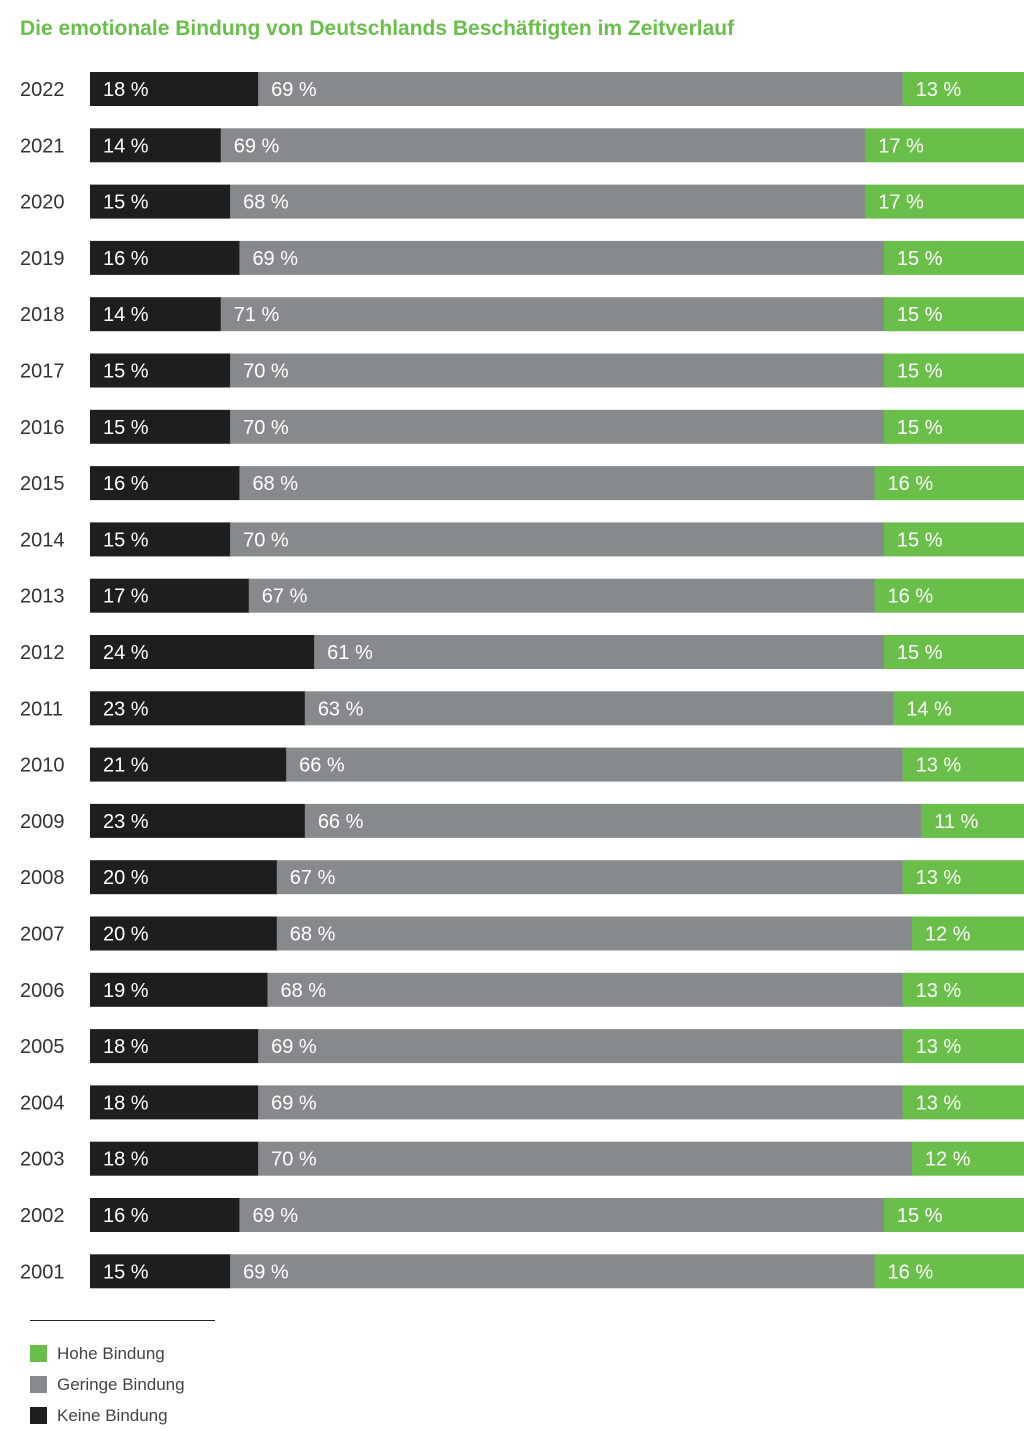 The height and width of the screenshot is (1431, 1024). I want to click on value-label-geringe-2007: 68 %, so click(313, 935).